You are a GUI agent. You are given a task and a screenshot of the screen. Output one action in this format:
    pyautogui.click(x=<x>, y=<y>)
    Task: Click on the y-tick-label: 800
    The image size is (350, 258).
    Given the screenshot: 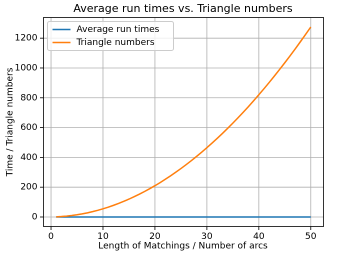 What is the action you would take?
    pyautogui.click(x=28, y=98)
    